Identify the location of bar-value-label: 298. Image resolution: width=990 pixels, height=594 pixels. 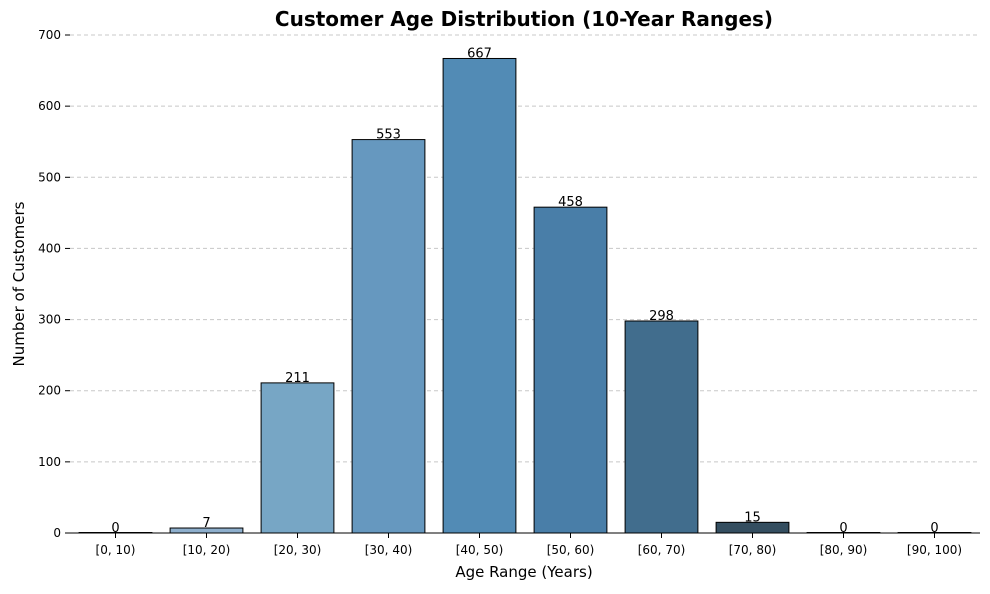
(661, 316).